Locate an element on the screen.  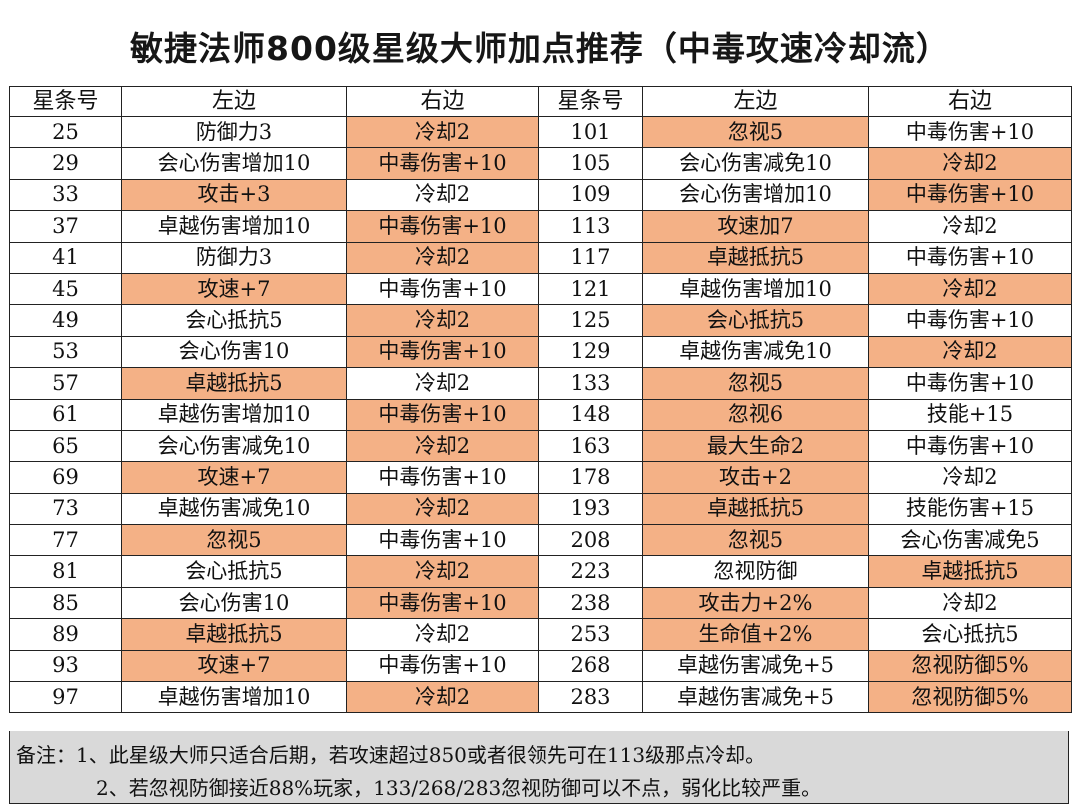
table-row: 69 攻速+7 中毒伤害+10 178 攻击+2 冷却2 is located at coordinates (540, 477).